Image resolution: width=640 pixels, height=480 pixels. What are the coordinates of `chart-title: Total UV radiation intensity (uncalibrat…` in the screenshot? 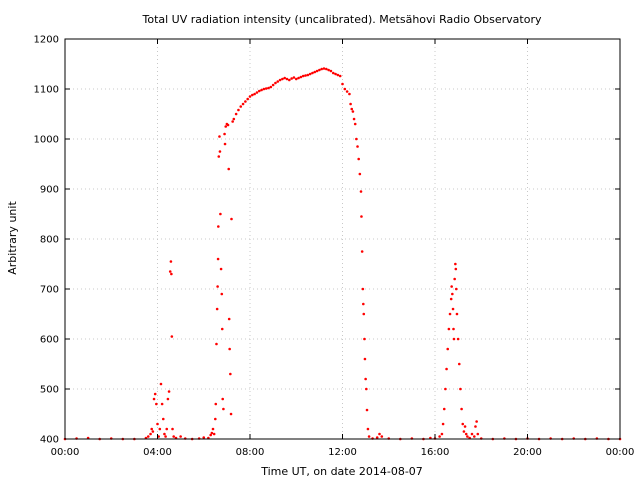 It's located at (342, 19).